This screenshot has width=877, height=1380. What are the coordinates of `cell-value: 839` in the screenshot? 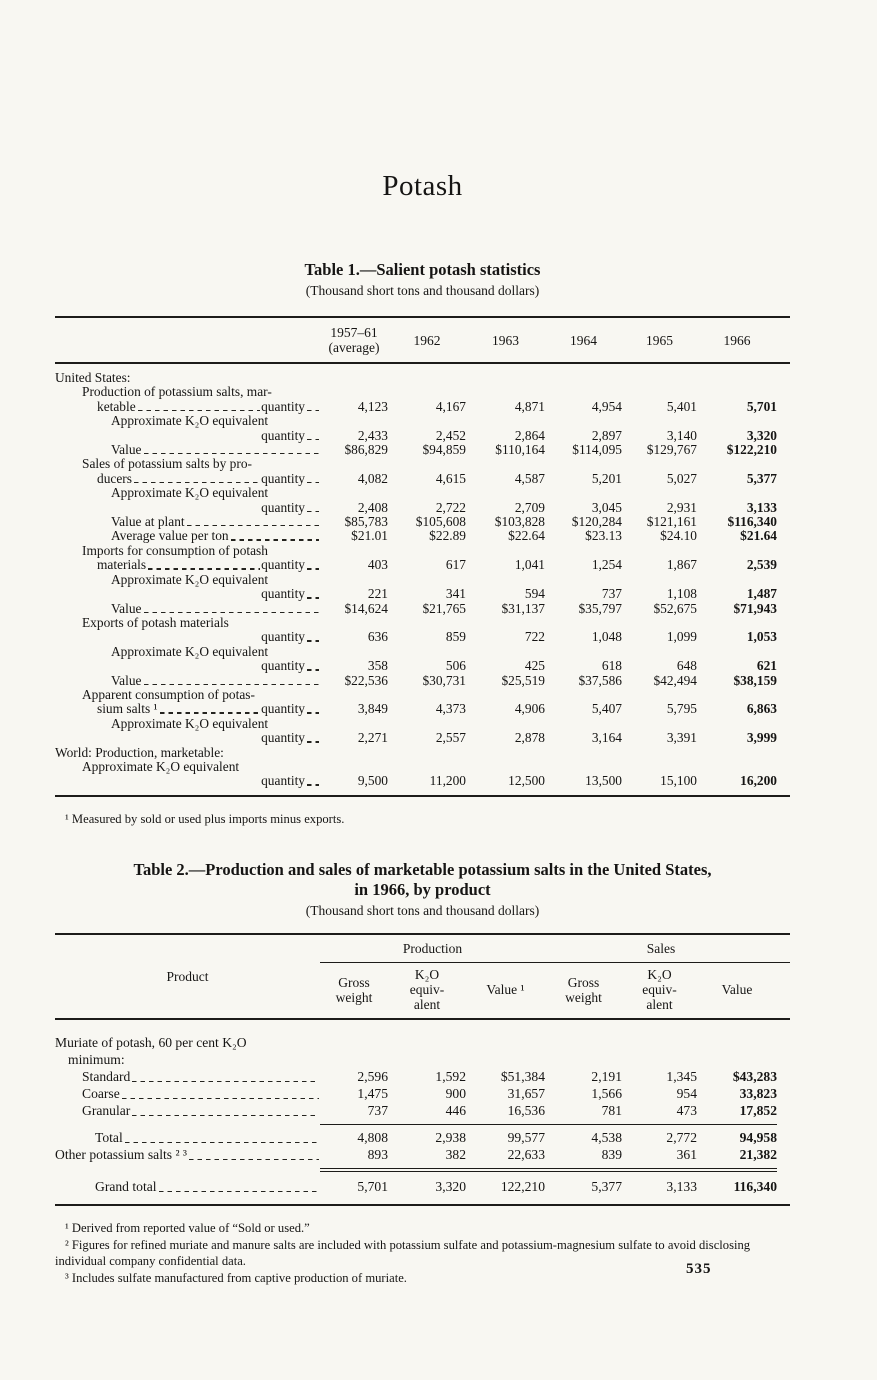 It's located at (611, 1154).